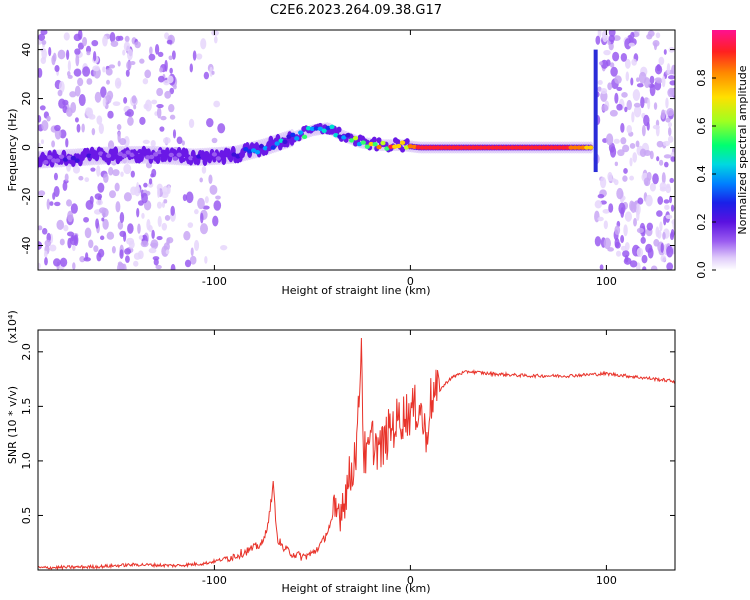 Image resolution: width=750 pixels, height=600 pixels. What do you see at coordinates (26, 246) in the screenshot?
I see `y-tick-label: -40` at bounding box center [26, 246].